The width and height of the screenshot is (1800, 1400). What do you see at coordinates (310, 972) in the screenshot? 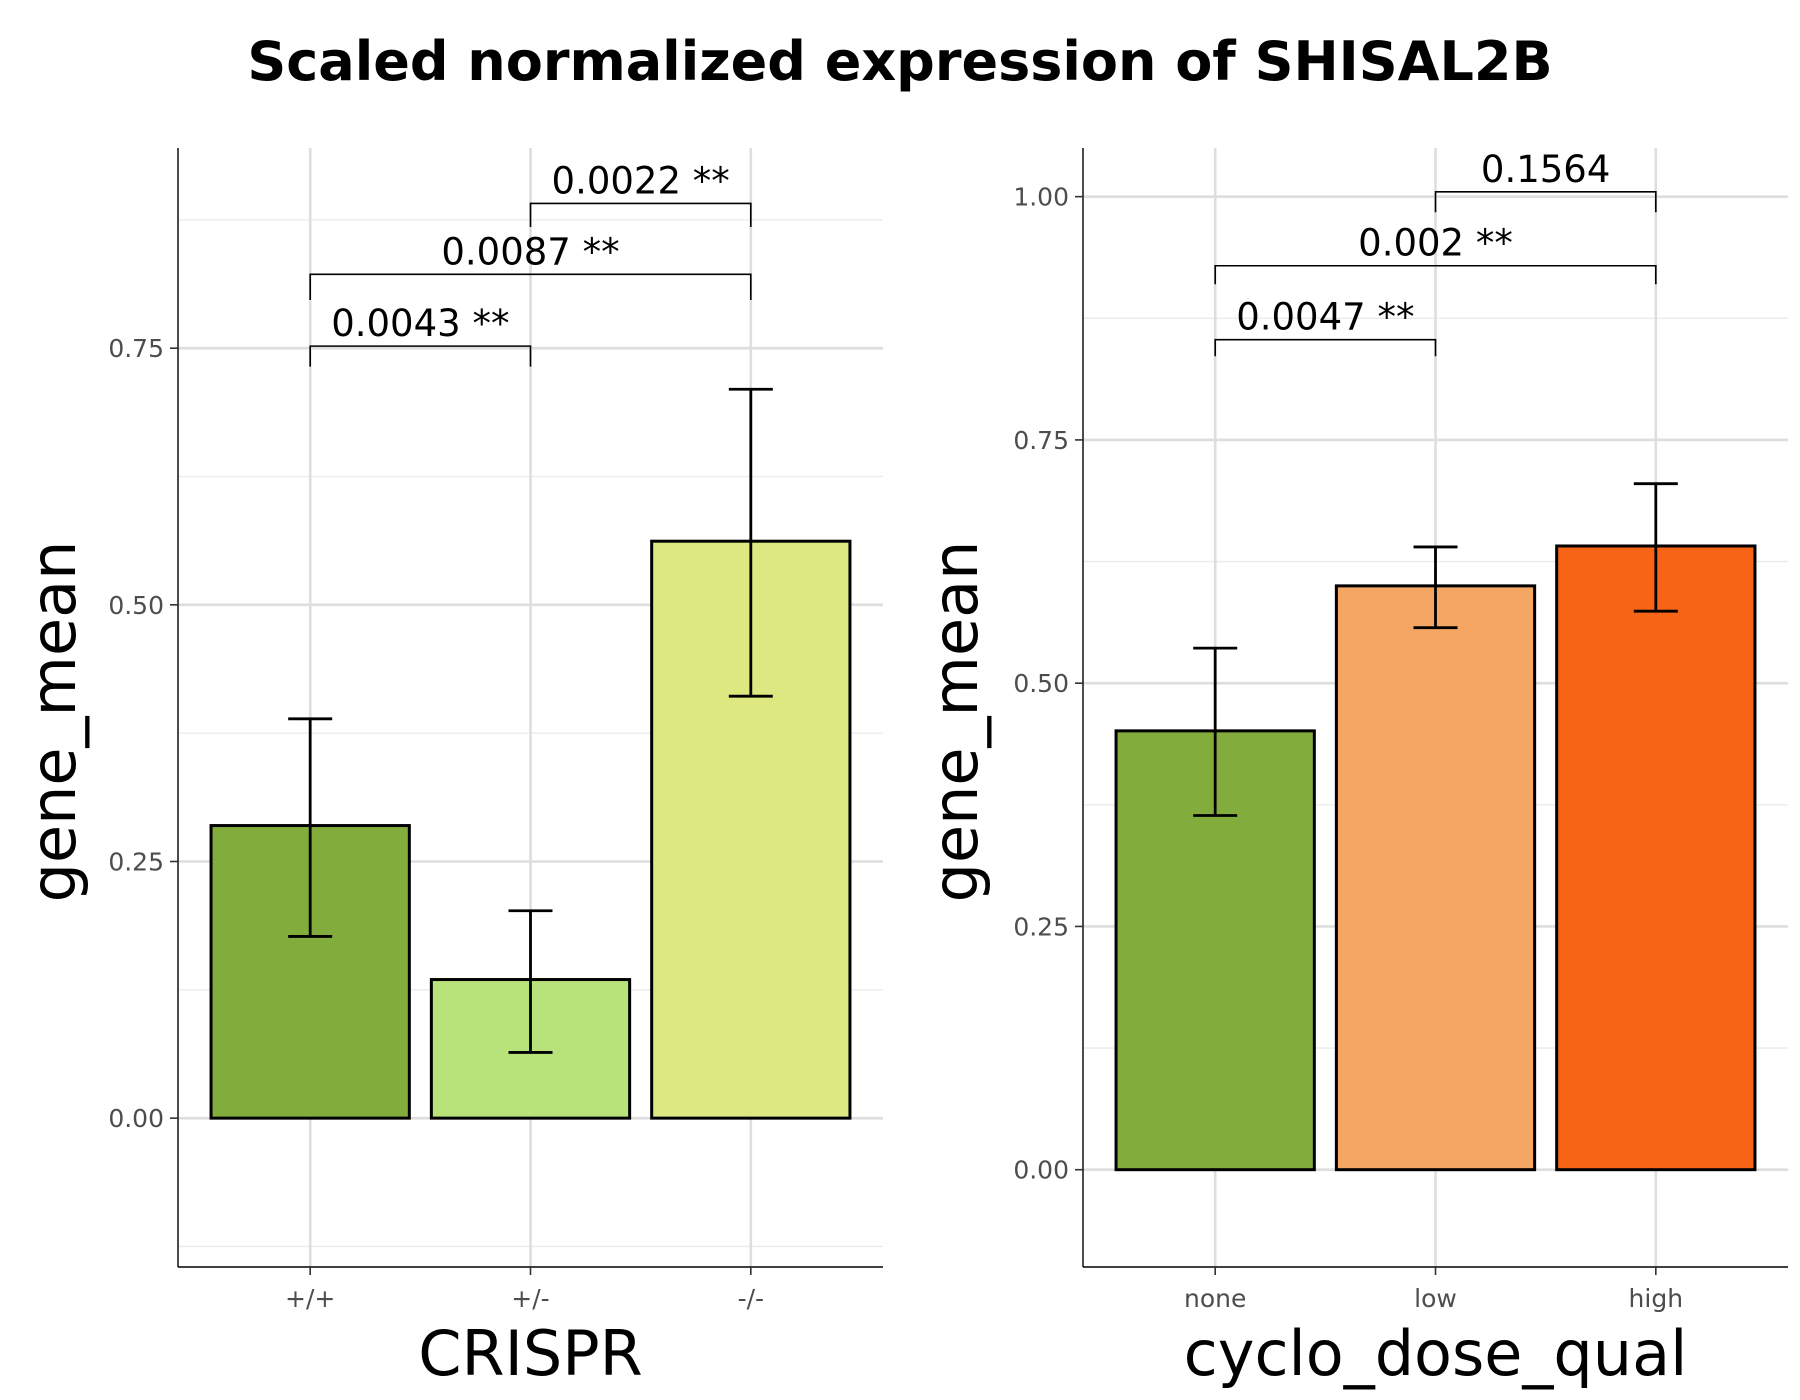
I see `bar-+/+` at bounding box center [310, 972].